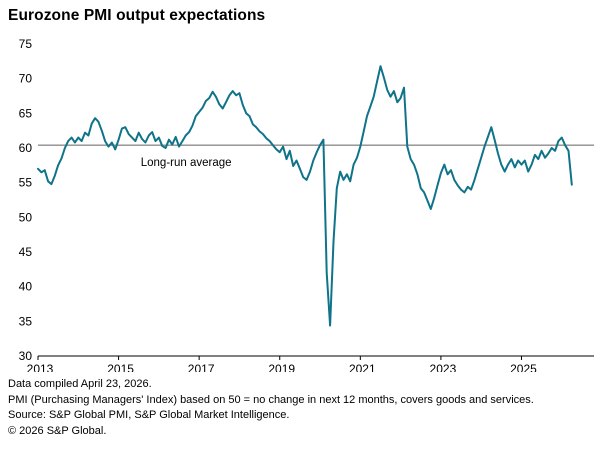  I want to click on y-tick-label: 35, so click(26, 321).